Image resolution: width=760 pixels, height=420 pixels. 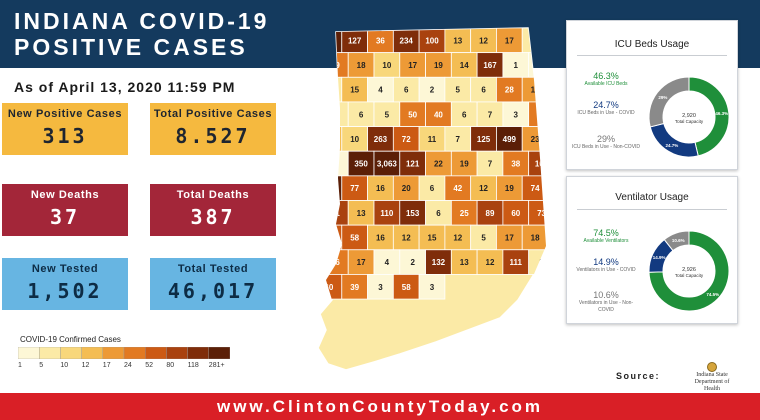 I want to click on stat-value: 37, so click(x=65, y=217).